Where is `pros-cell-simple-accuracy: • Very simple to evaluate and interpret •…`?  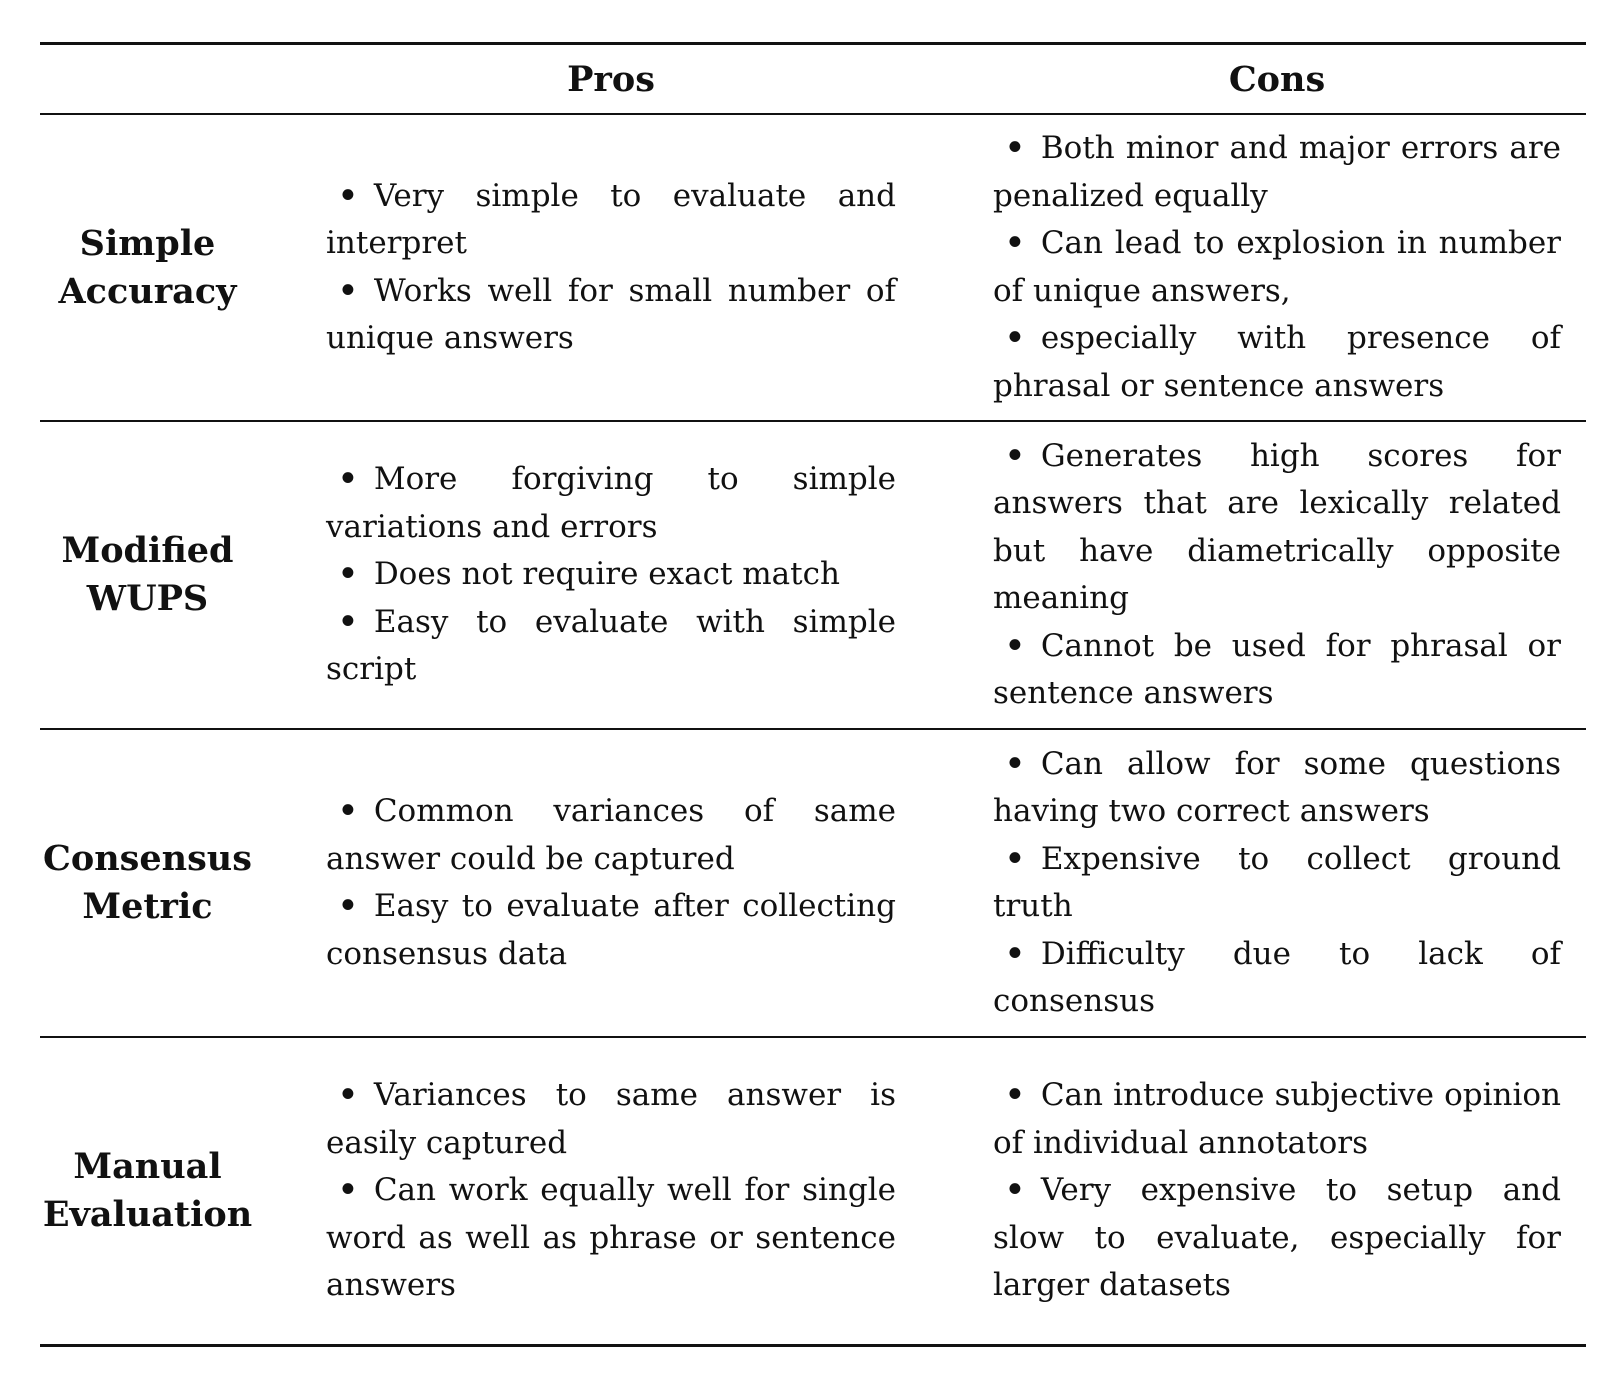 pros-cell-simple-accuracy: • Very simple to evaluate and interpret •… is located at coordinates (611, 267).